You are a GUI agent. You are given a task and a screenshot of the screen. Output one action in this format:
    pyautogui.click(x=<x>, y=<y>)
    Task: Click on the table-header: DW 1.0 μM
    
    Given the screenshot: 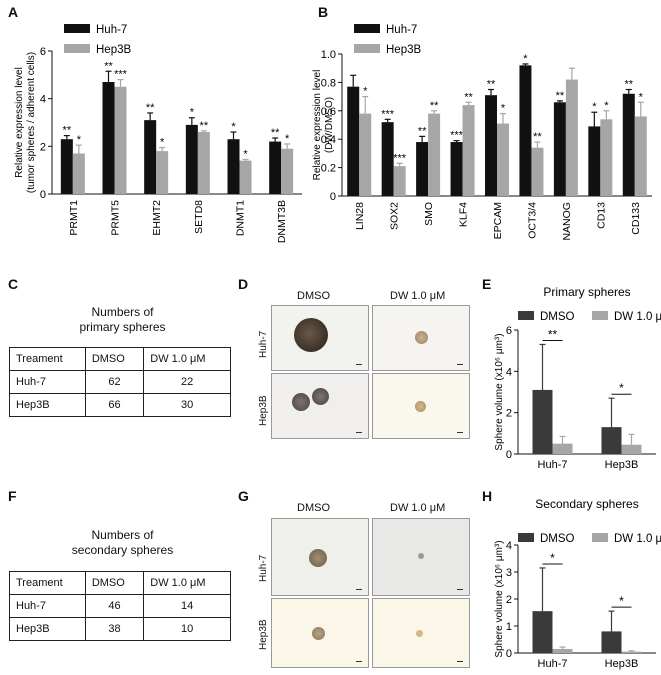 What is the action you would take?
    pyautogui.click(x=187, y=583)
    